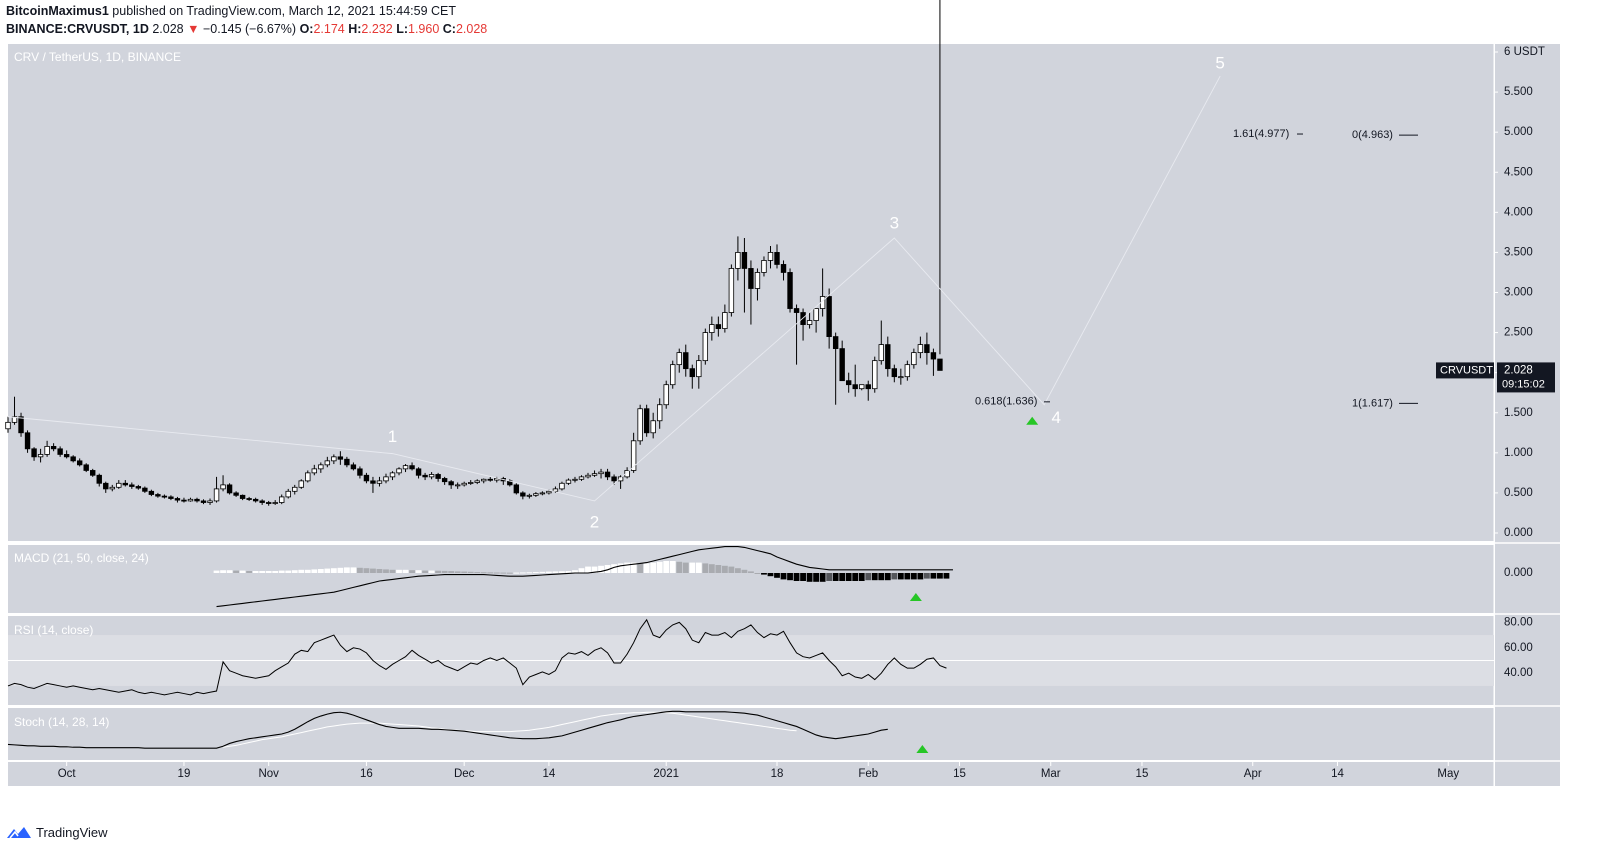 The width and height of the screenshot is (1615, 849). What do you see at coordinates (77, 29) in the screenshot?
I see `symbol-name: BINANCE:CRVUSDT, 1D` at bounding box center [77, 29].